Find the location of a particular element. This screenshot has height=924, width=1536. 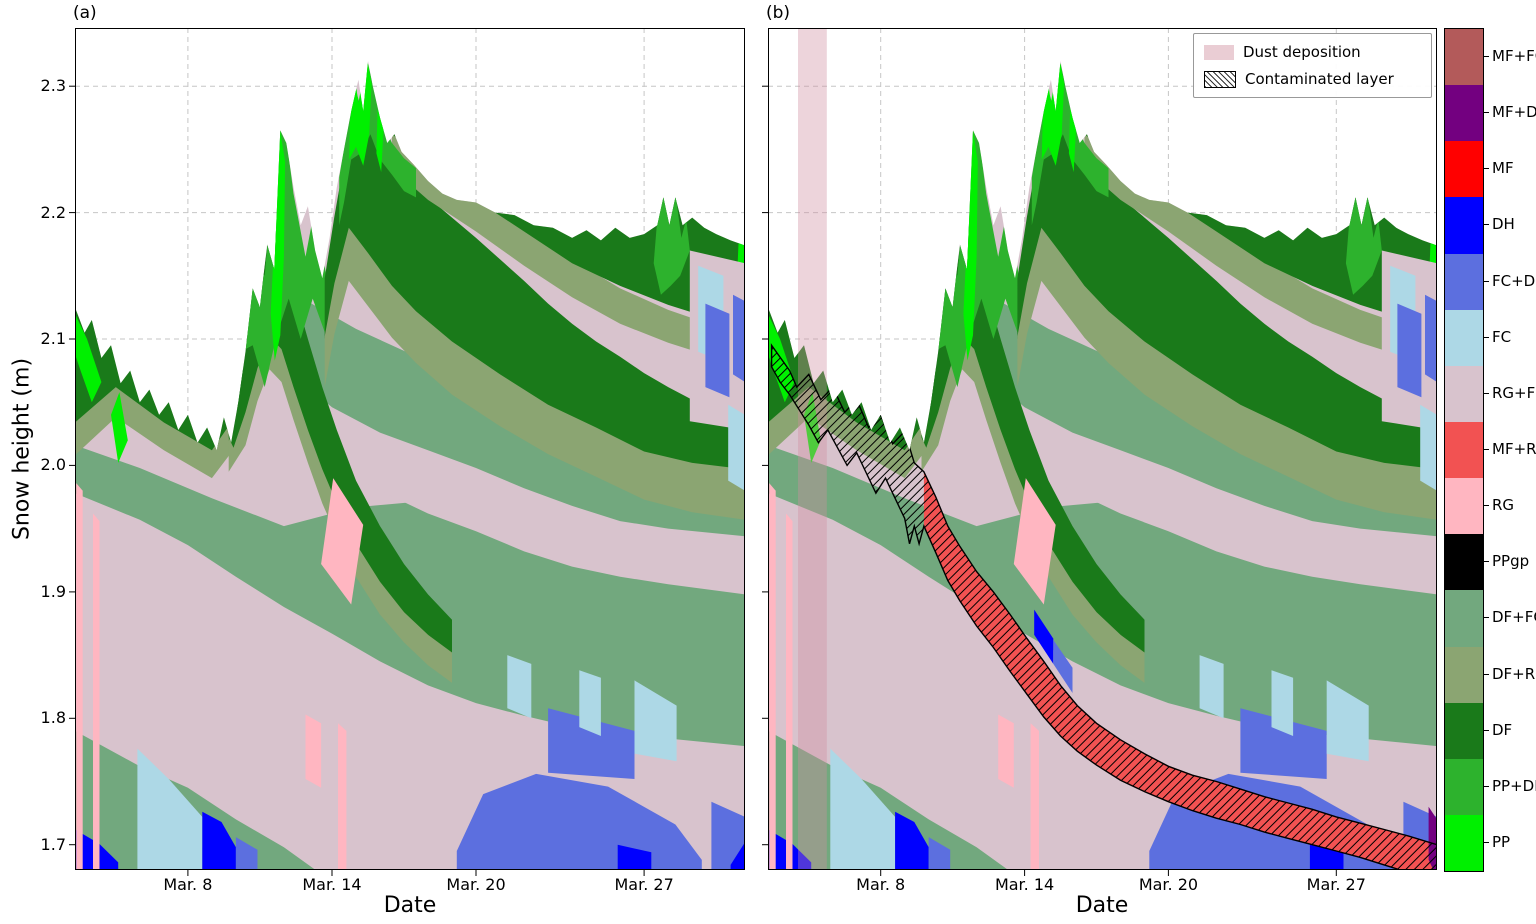

y-tick-label: 1.8 is located at coordinates (53, 718).